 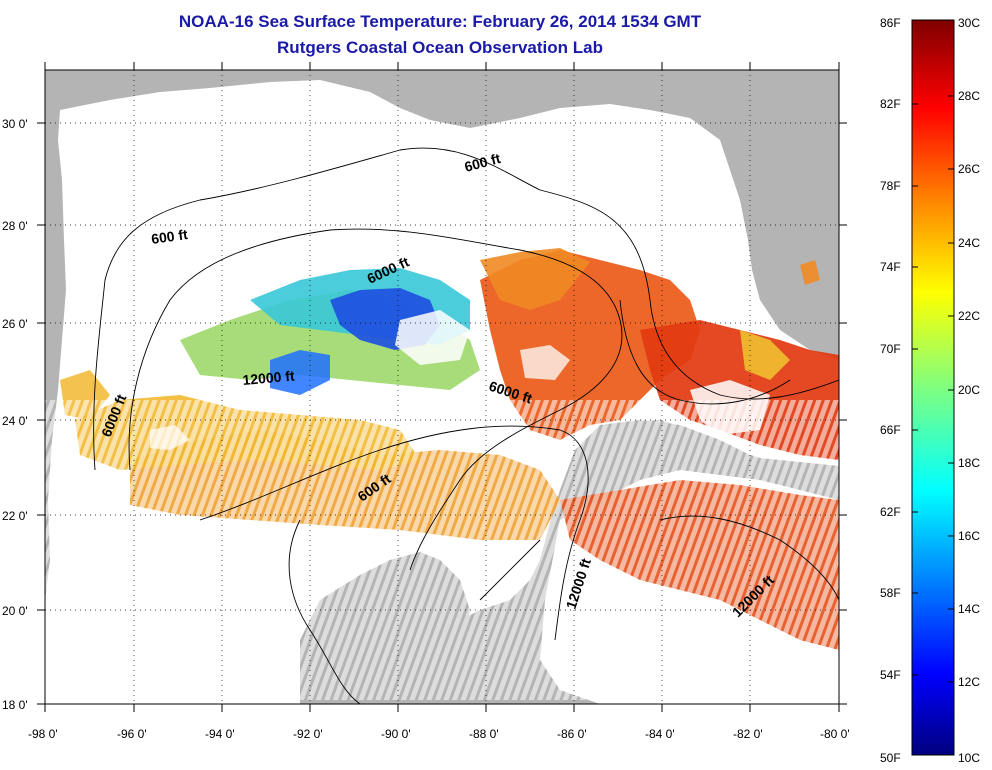 What do you see at coordinates (890, 390) in the screenshot?
I see `colorbar-f-labels: 86F 82F 78F 74F 70F 66F 62F 58F 54F 50F` at bounding box center [890, 390].